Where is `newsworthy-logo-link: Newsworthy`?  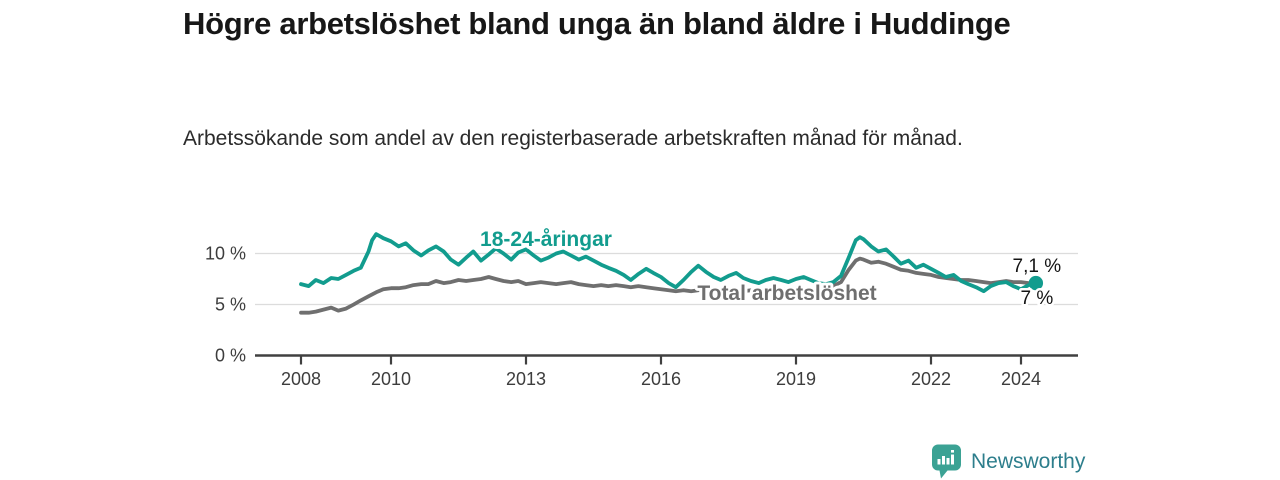
newsworthy-logo-link: Newsworthy is located at coordinates (1008, 461).